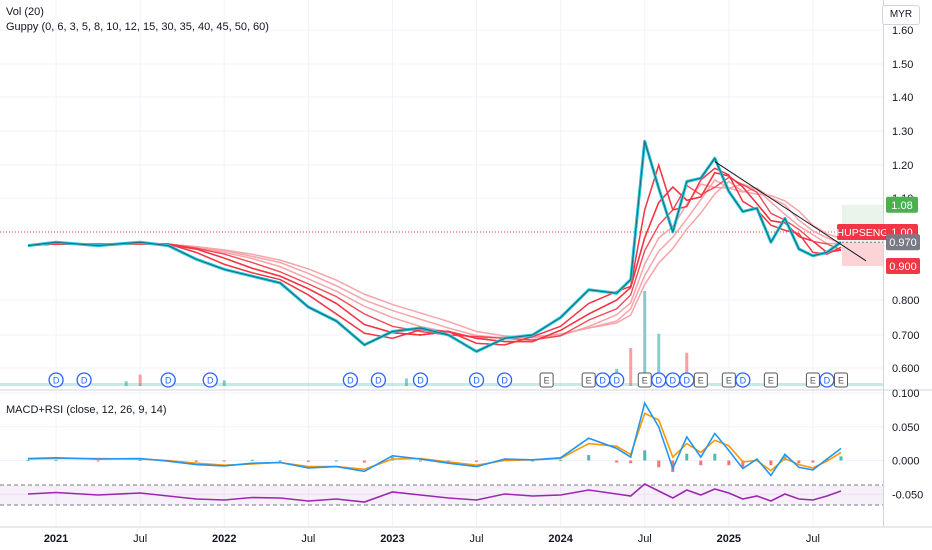  I want to click on symbol-tag-text: HUPSENG, so click(863, 233).